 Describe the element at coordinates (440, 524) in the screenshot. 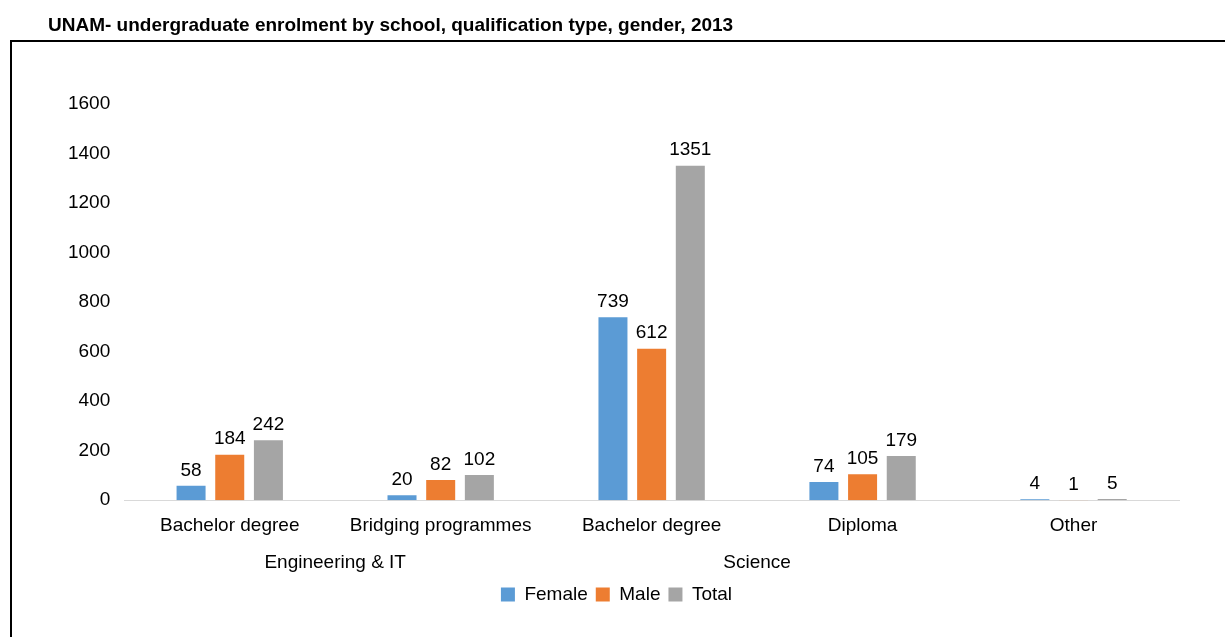

I see `x-tick-label: Bridging programmes` at that location.